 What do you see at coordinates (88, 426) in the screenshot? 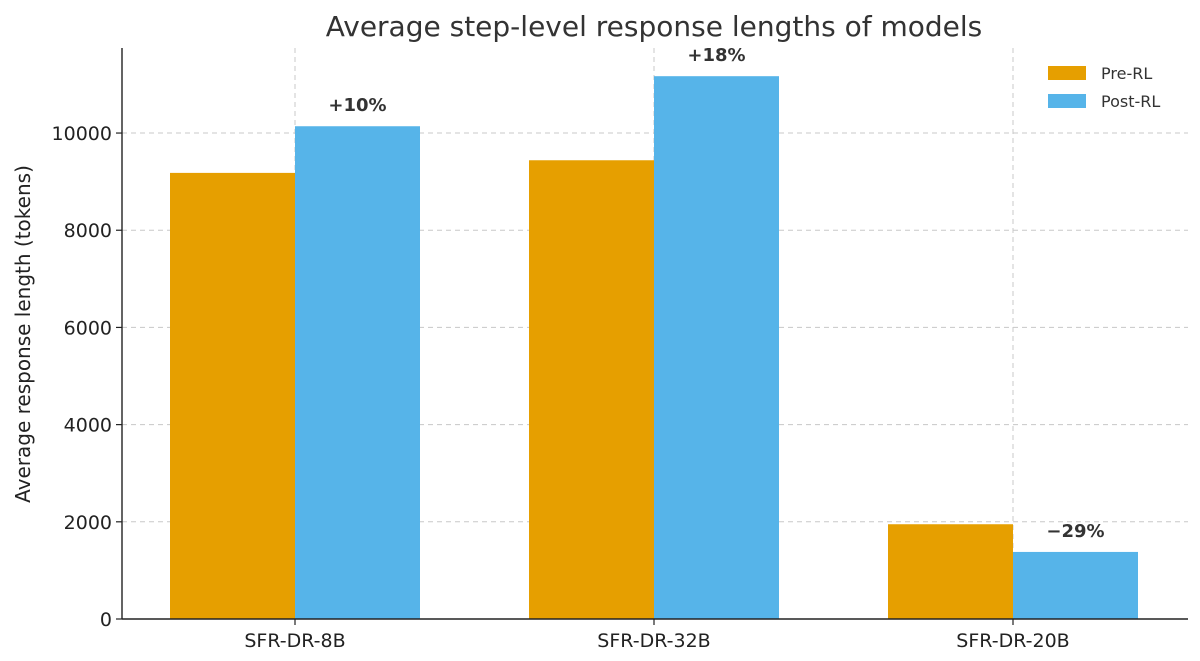
I see `y-tick-label: 4000` at bounding box center [88, 426].